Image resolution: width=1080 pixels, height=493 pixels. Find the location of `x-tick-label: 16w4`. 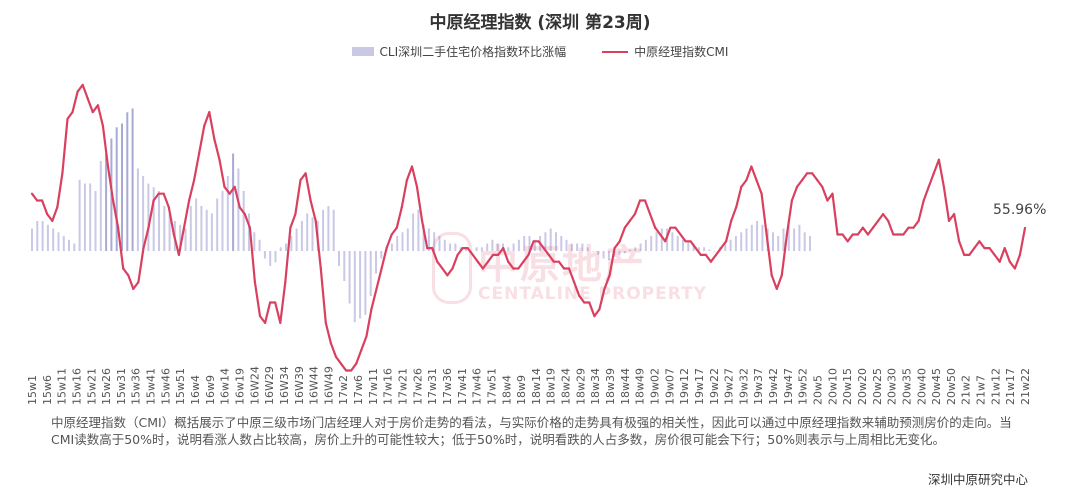

x-tick-label: 16w4 is located at coordinates (195, 390).